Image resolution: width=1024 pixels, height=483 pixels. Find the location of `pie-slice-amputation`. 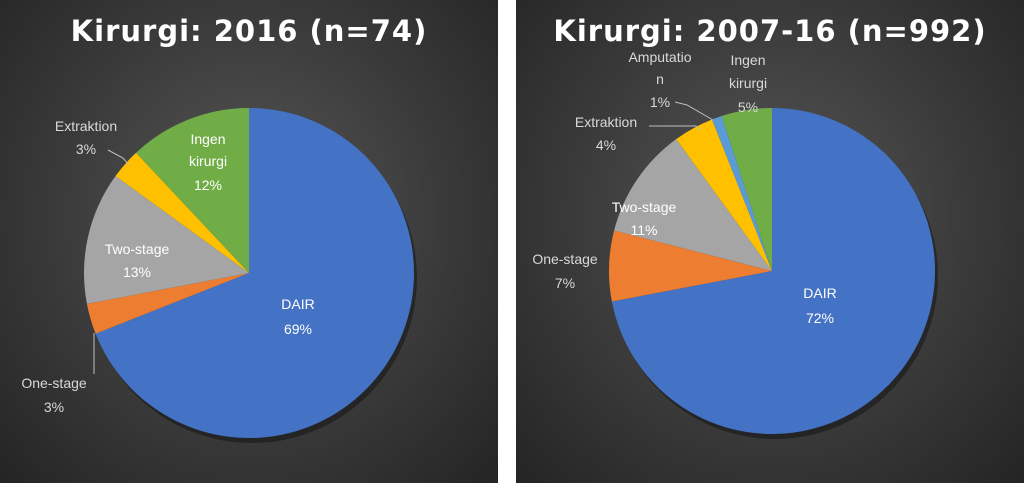

pie-slice-amputation is located at coordinates (742, 193).